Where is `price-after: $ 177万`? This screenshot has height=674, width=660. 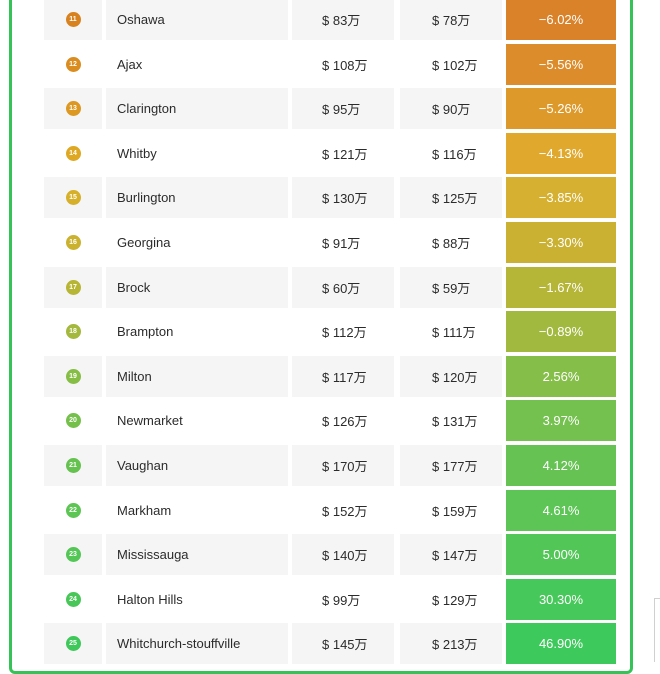 price-after: $ 177万 is located at coordinates (451, 465).